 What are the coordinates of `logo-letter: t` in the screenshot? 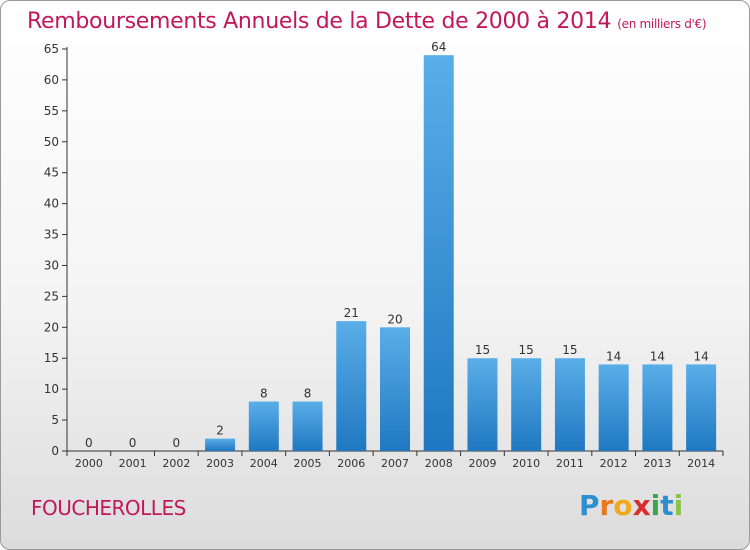 It's located at (667, 505).